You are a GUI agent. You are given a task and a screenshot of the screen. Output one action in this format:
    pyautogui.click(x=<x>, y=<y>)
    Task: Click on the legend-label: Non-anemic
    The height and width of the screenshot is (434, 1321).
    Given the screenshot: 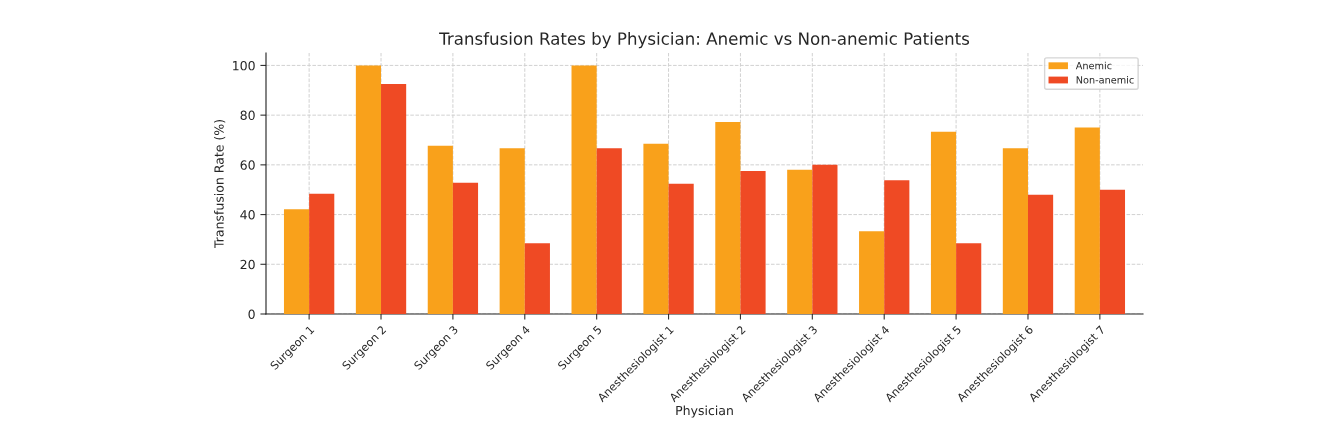 What is the action you would take?
    pyautogui.click(x=1105, y=80)
    